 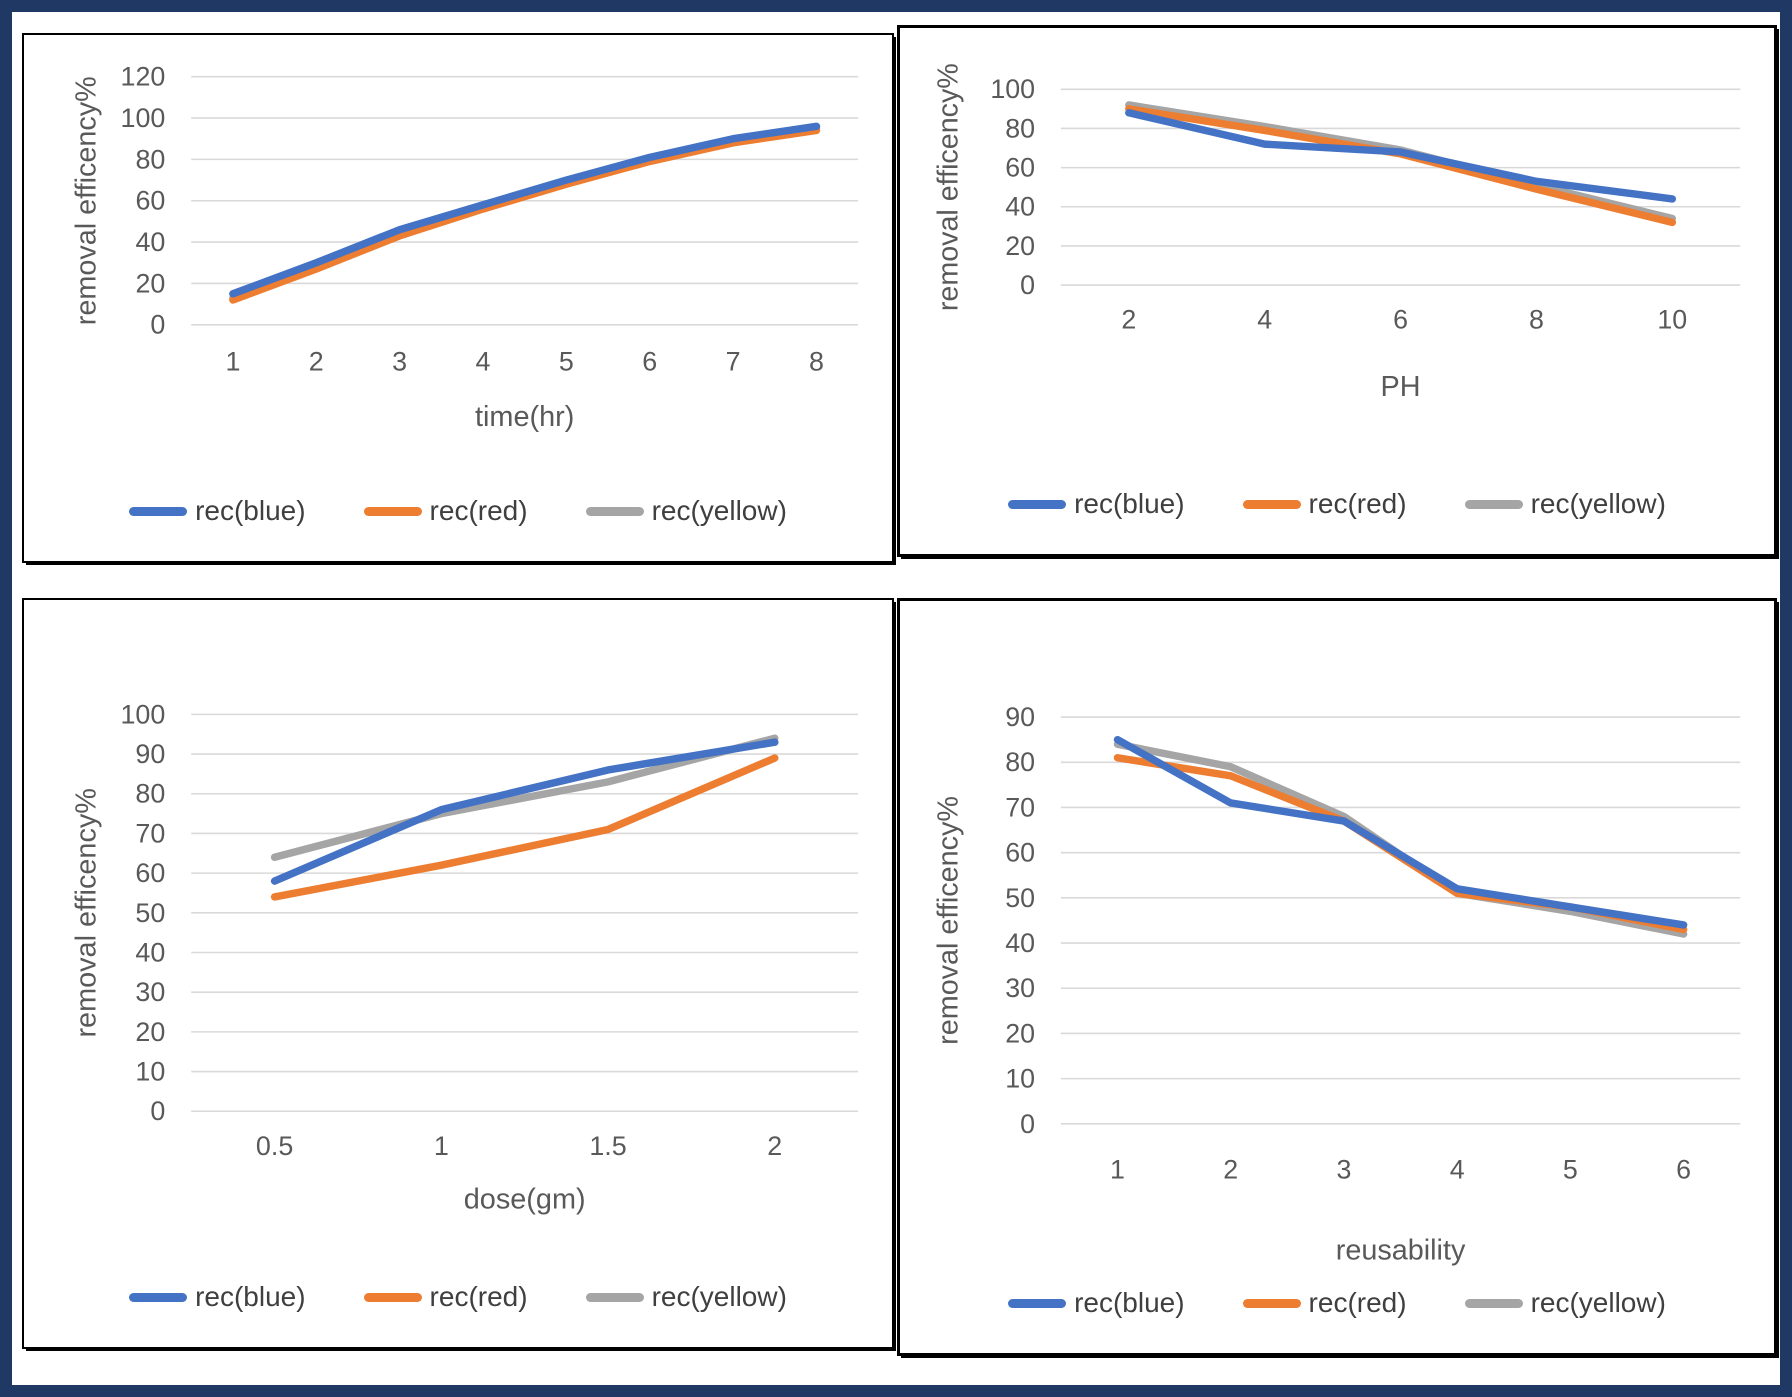 I want to click on y-tick-label: 120, so click(x=143, y=77).